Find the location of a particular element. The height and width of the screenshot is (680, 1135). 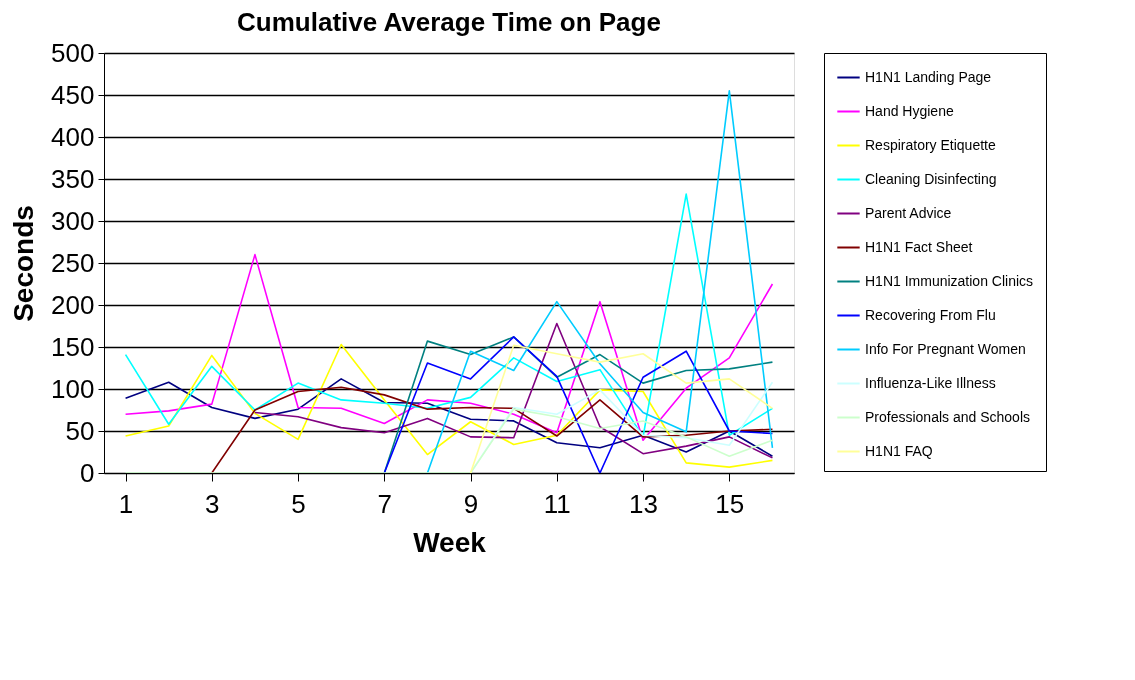

y-axis-title: Seconds is located at coordinates (24, 263).